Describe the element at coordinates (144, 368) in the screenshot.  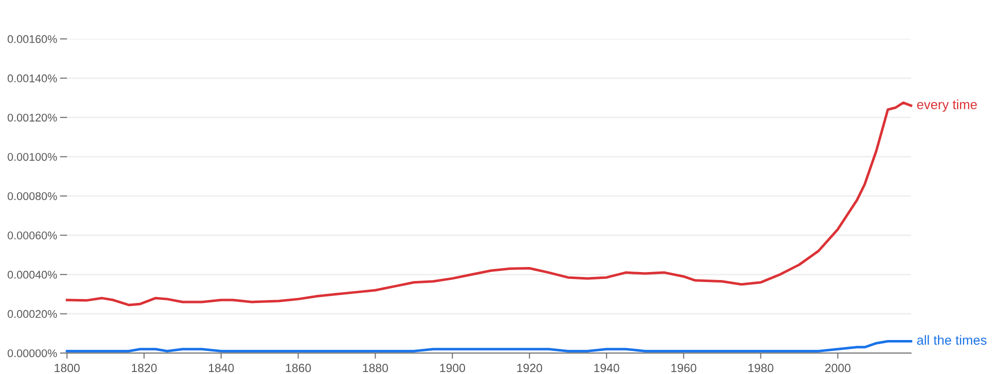
I see `x-tick-label: 1820` at that location.